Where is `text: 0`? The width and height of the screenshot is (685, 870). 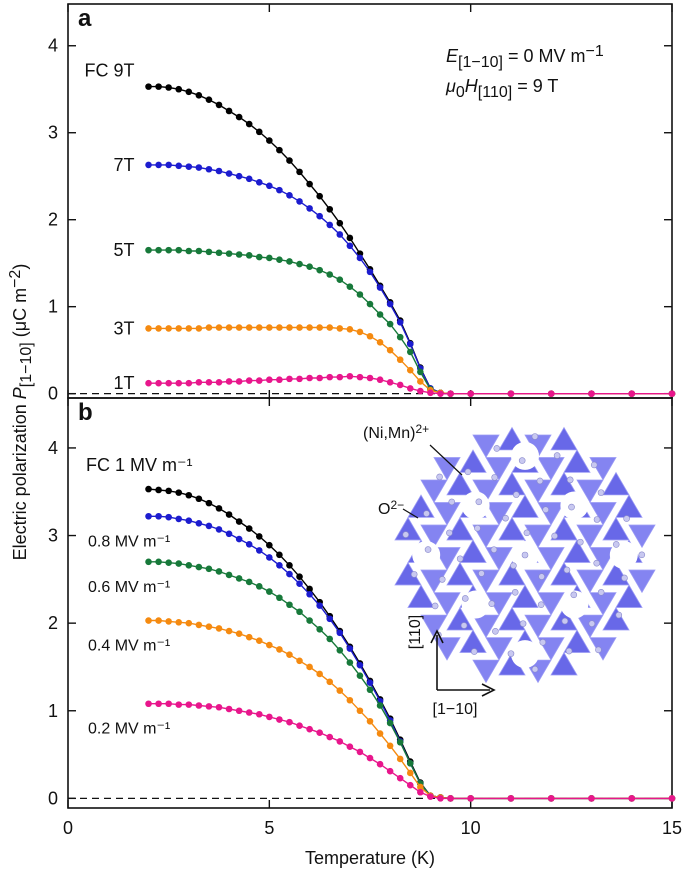
text: 0 is located at coordinates (460, 92).